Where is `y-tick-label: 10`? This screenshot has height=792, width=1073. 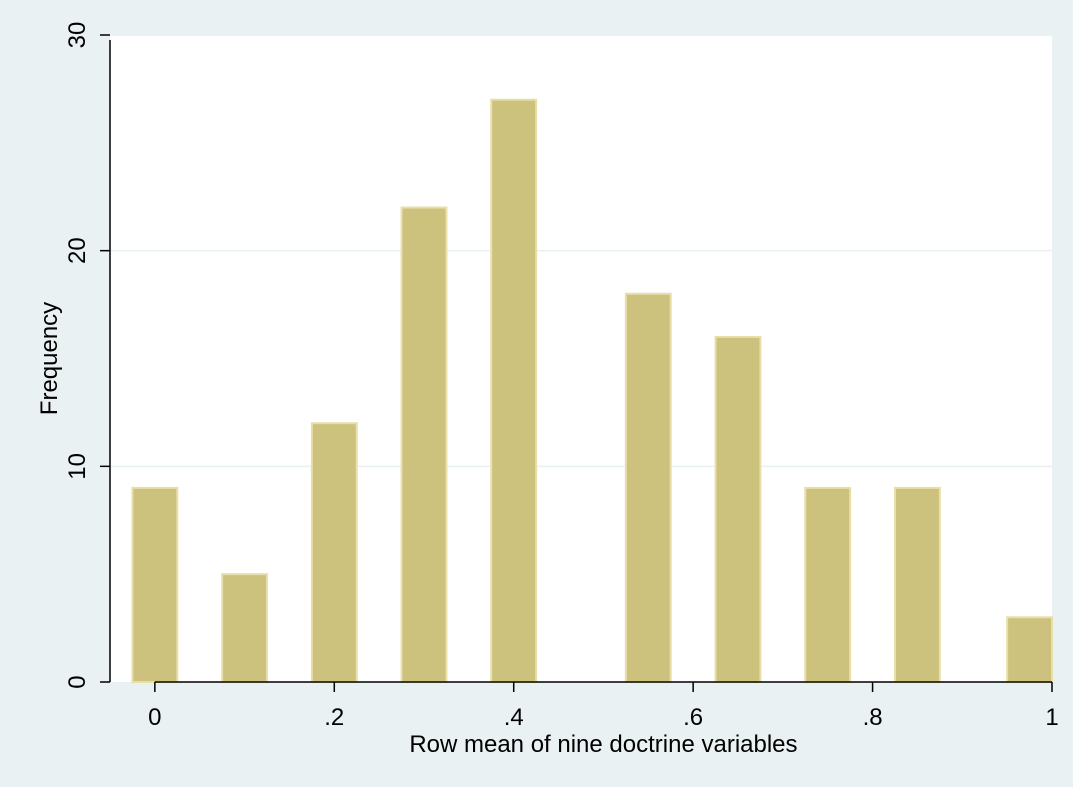
y-tick-label: 10 is located at coordinates (77, 466).